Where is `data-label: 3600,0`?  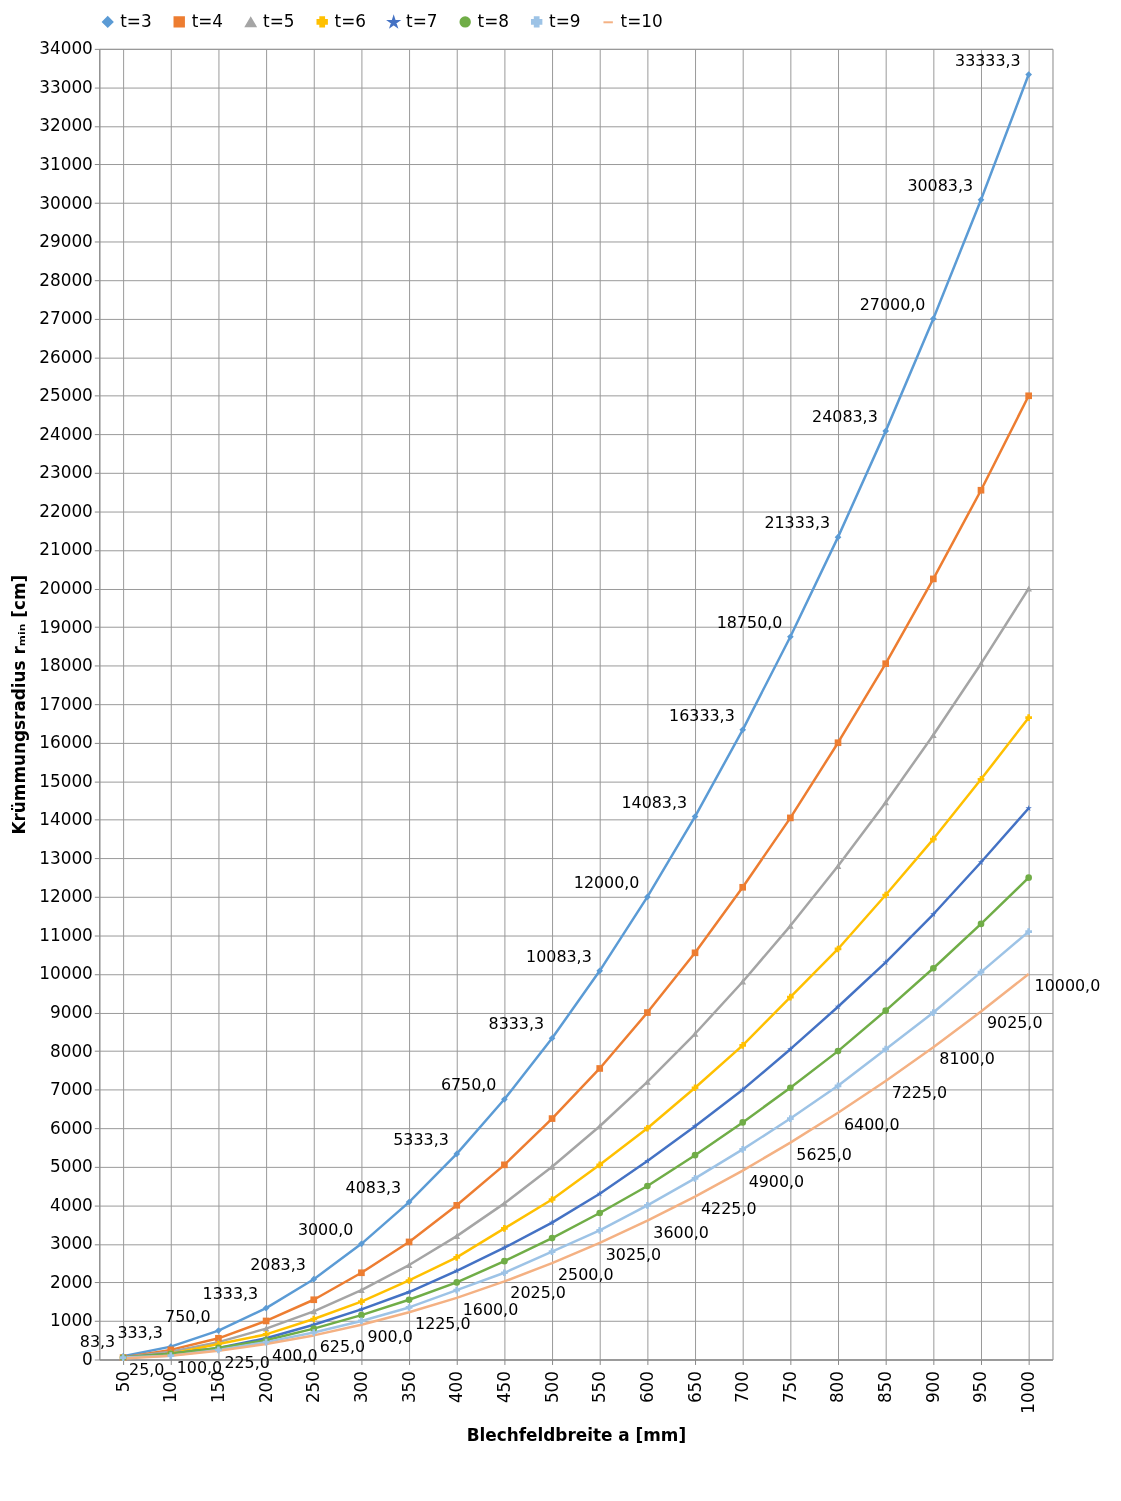
data-label: 3600,0 is located at coordinates (681, 1232).